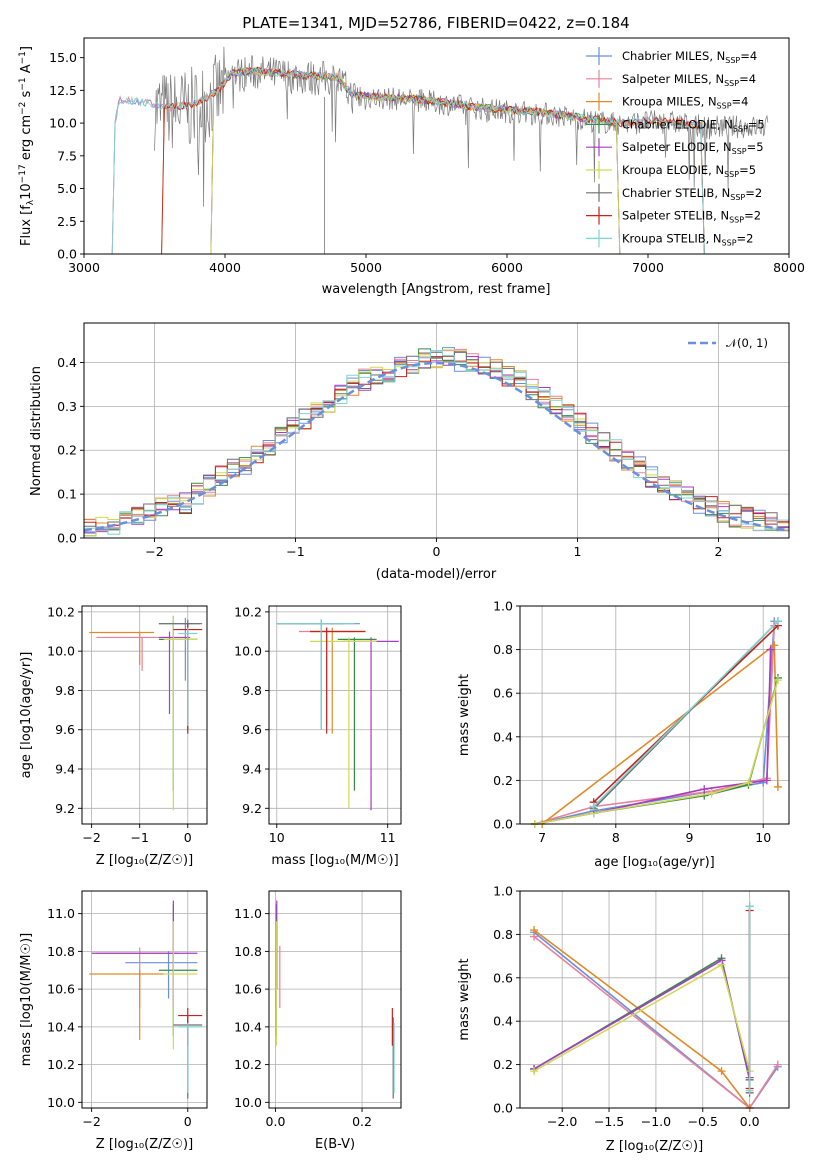 This screenshot has height=1170, width=819. I want to click on x-tick-label: 7000, so click(648, 267).